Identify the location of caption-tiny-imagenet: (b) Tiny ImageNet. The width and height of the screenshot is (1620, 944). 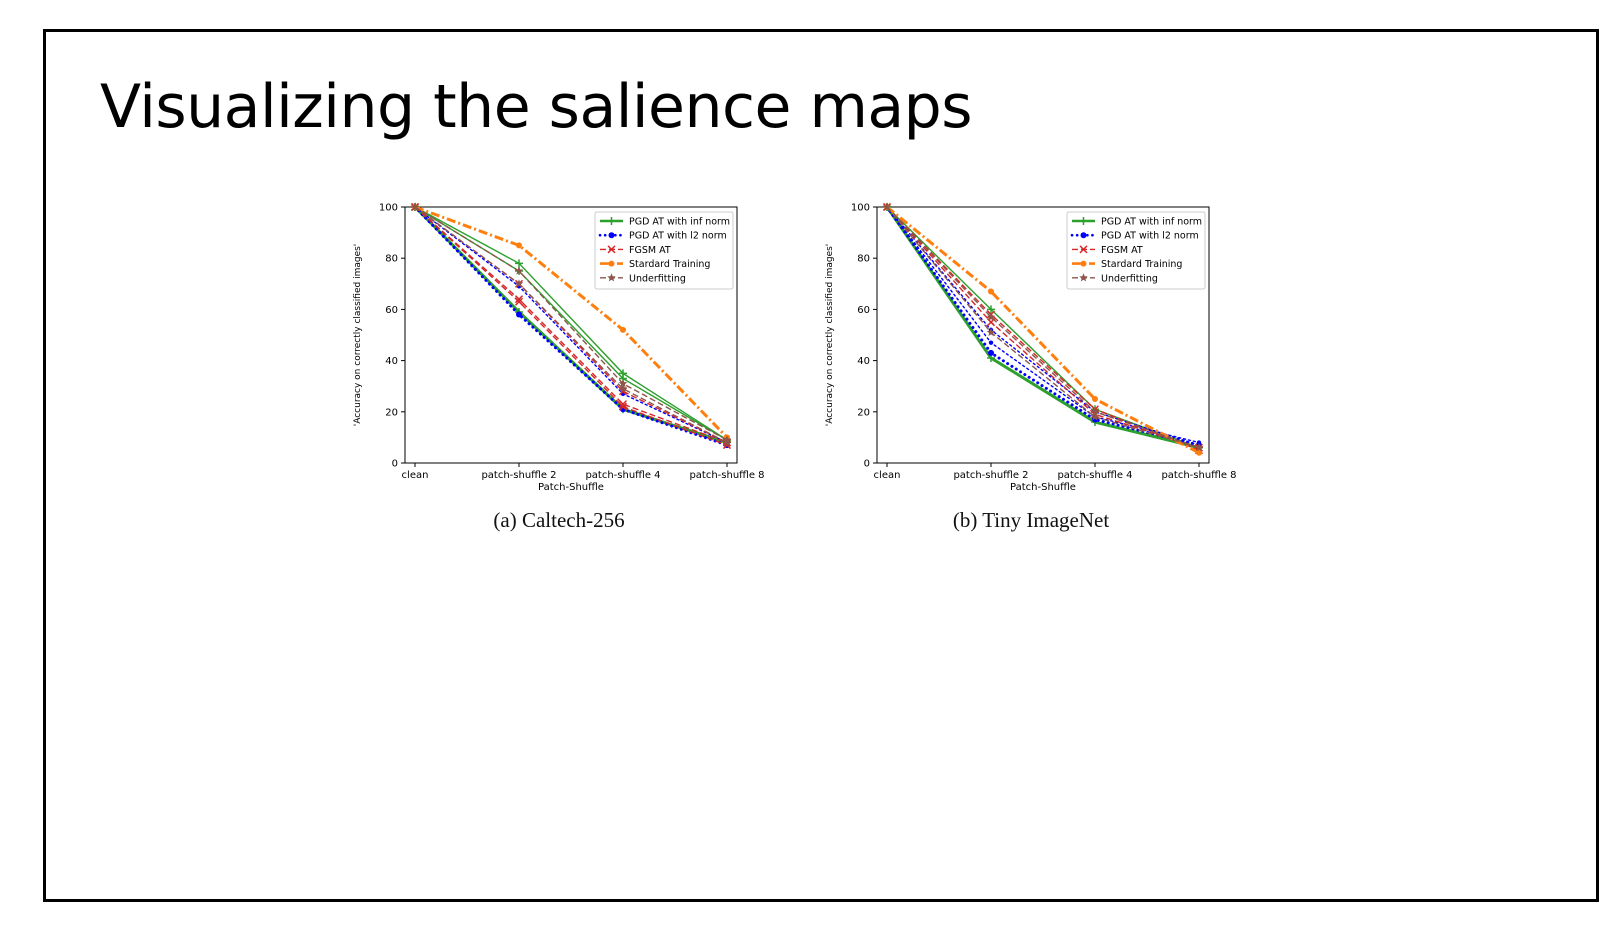
(1031, 520).